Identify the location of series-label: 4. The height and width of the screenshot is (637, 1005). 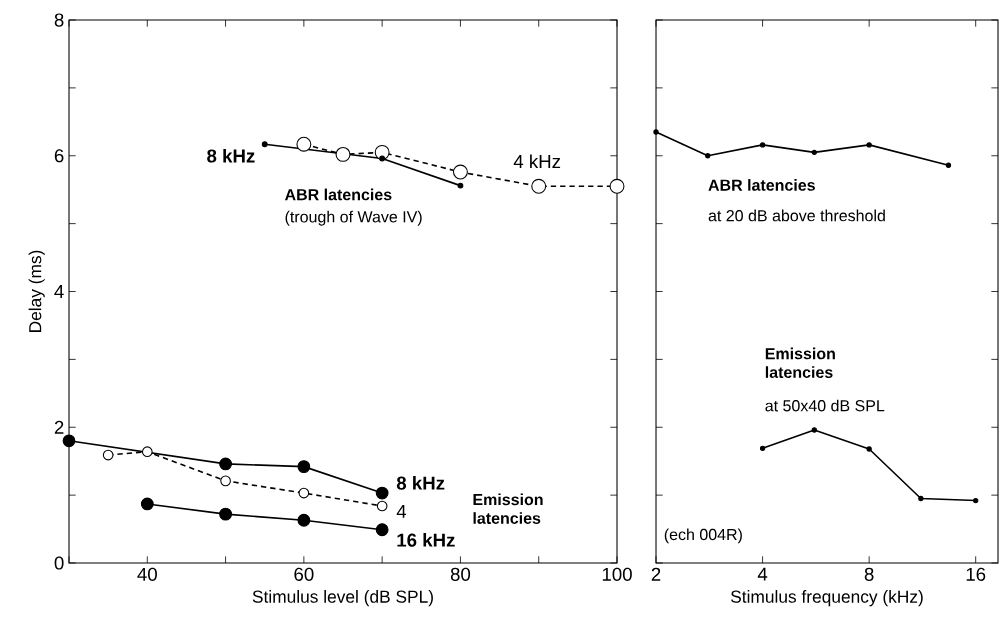
(401, 511).